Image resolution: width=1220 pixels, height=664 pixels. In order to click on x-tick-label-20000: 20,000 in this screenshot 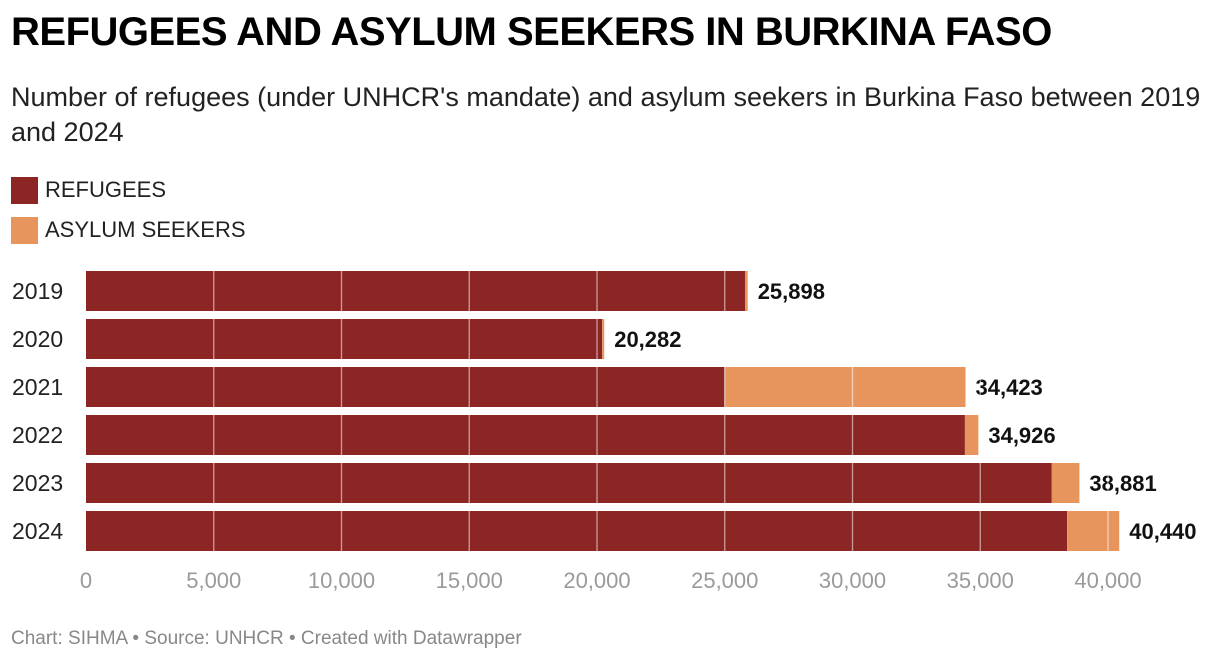, I will do `click(596, 580)`.